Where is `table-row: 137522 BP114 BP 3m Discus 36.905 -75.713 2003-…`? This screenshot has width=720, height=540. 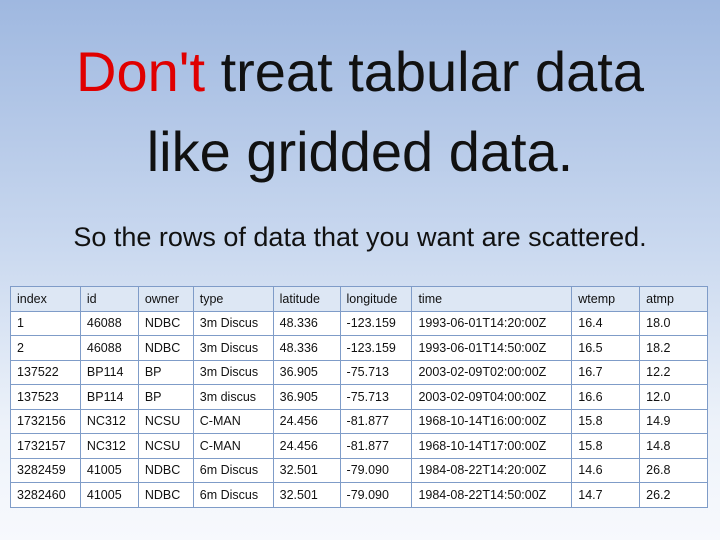
table-row: 137522 BP114 BP 3m Discus 36.905 -75.713 2003-… is located at coordinates (359, 372).